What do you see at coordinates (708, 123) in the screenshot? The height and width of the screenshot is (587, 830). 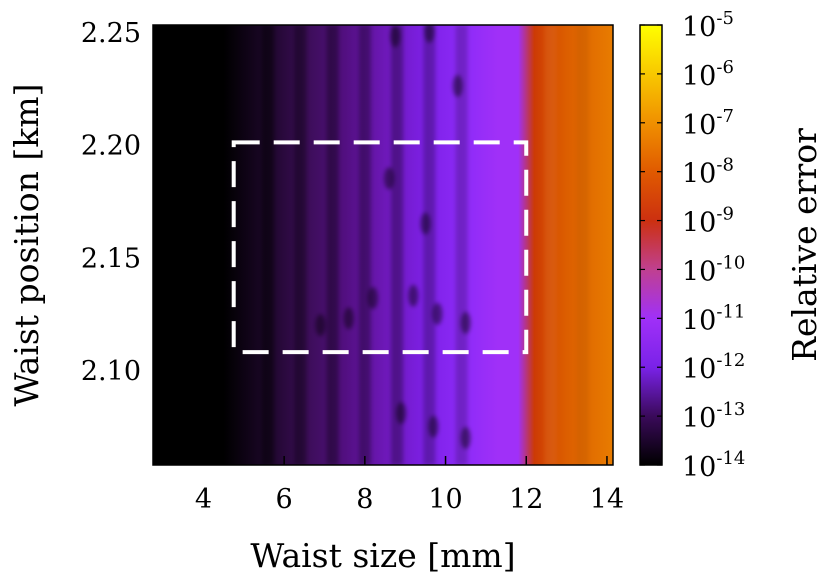 I see `colorbar-tick-label: 10⁻⁷` at bounding box center [708, 123].